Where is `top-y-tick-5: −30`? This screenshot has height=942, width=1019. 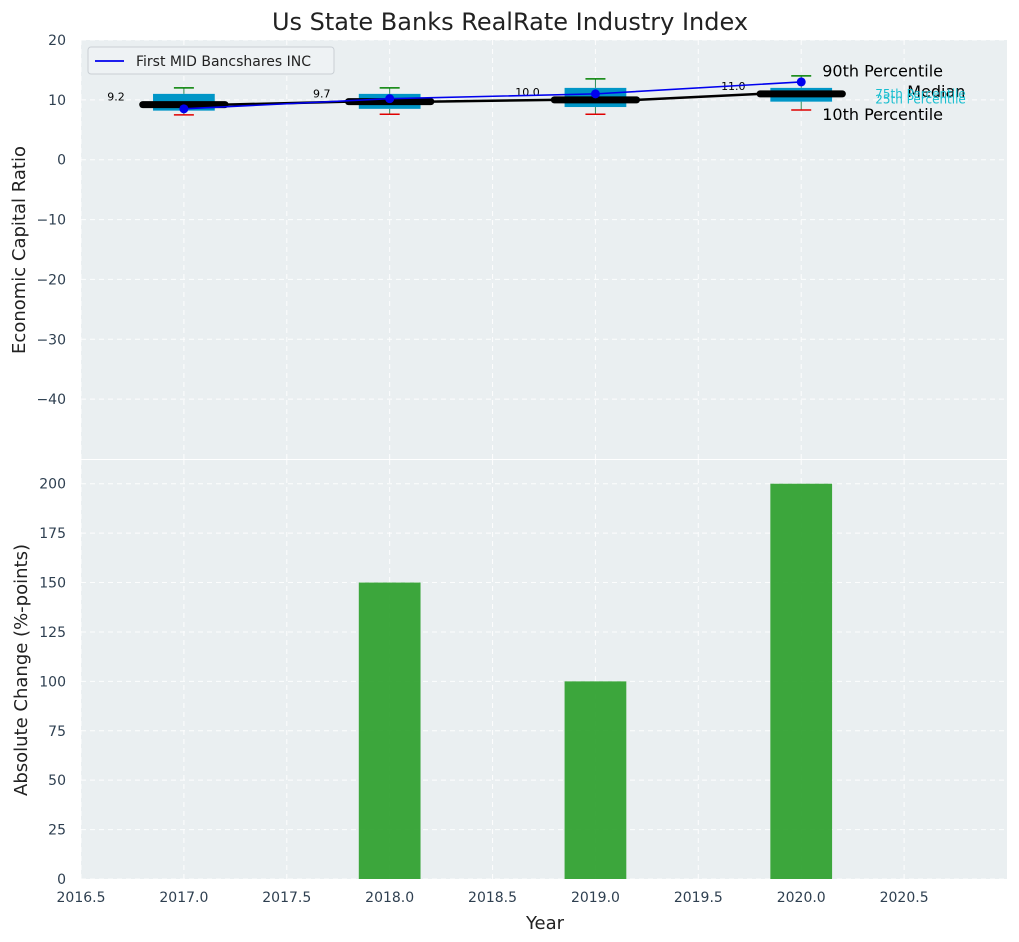
top-y-tick-5: −30 is located at coordinates (51, 340).